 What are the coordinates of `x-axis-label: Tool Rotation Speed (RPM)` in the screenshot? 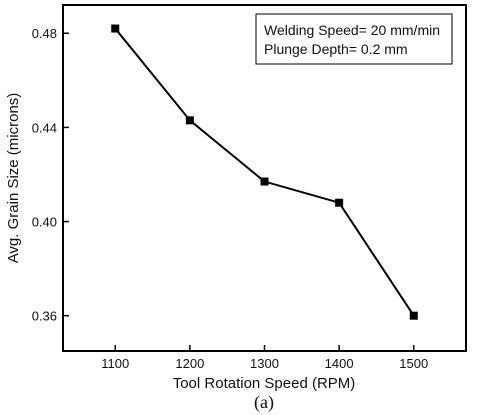 It's located at (264, 383).